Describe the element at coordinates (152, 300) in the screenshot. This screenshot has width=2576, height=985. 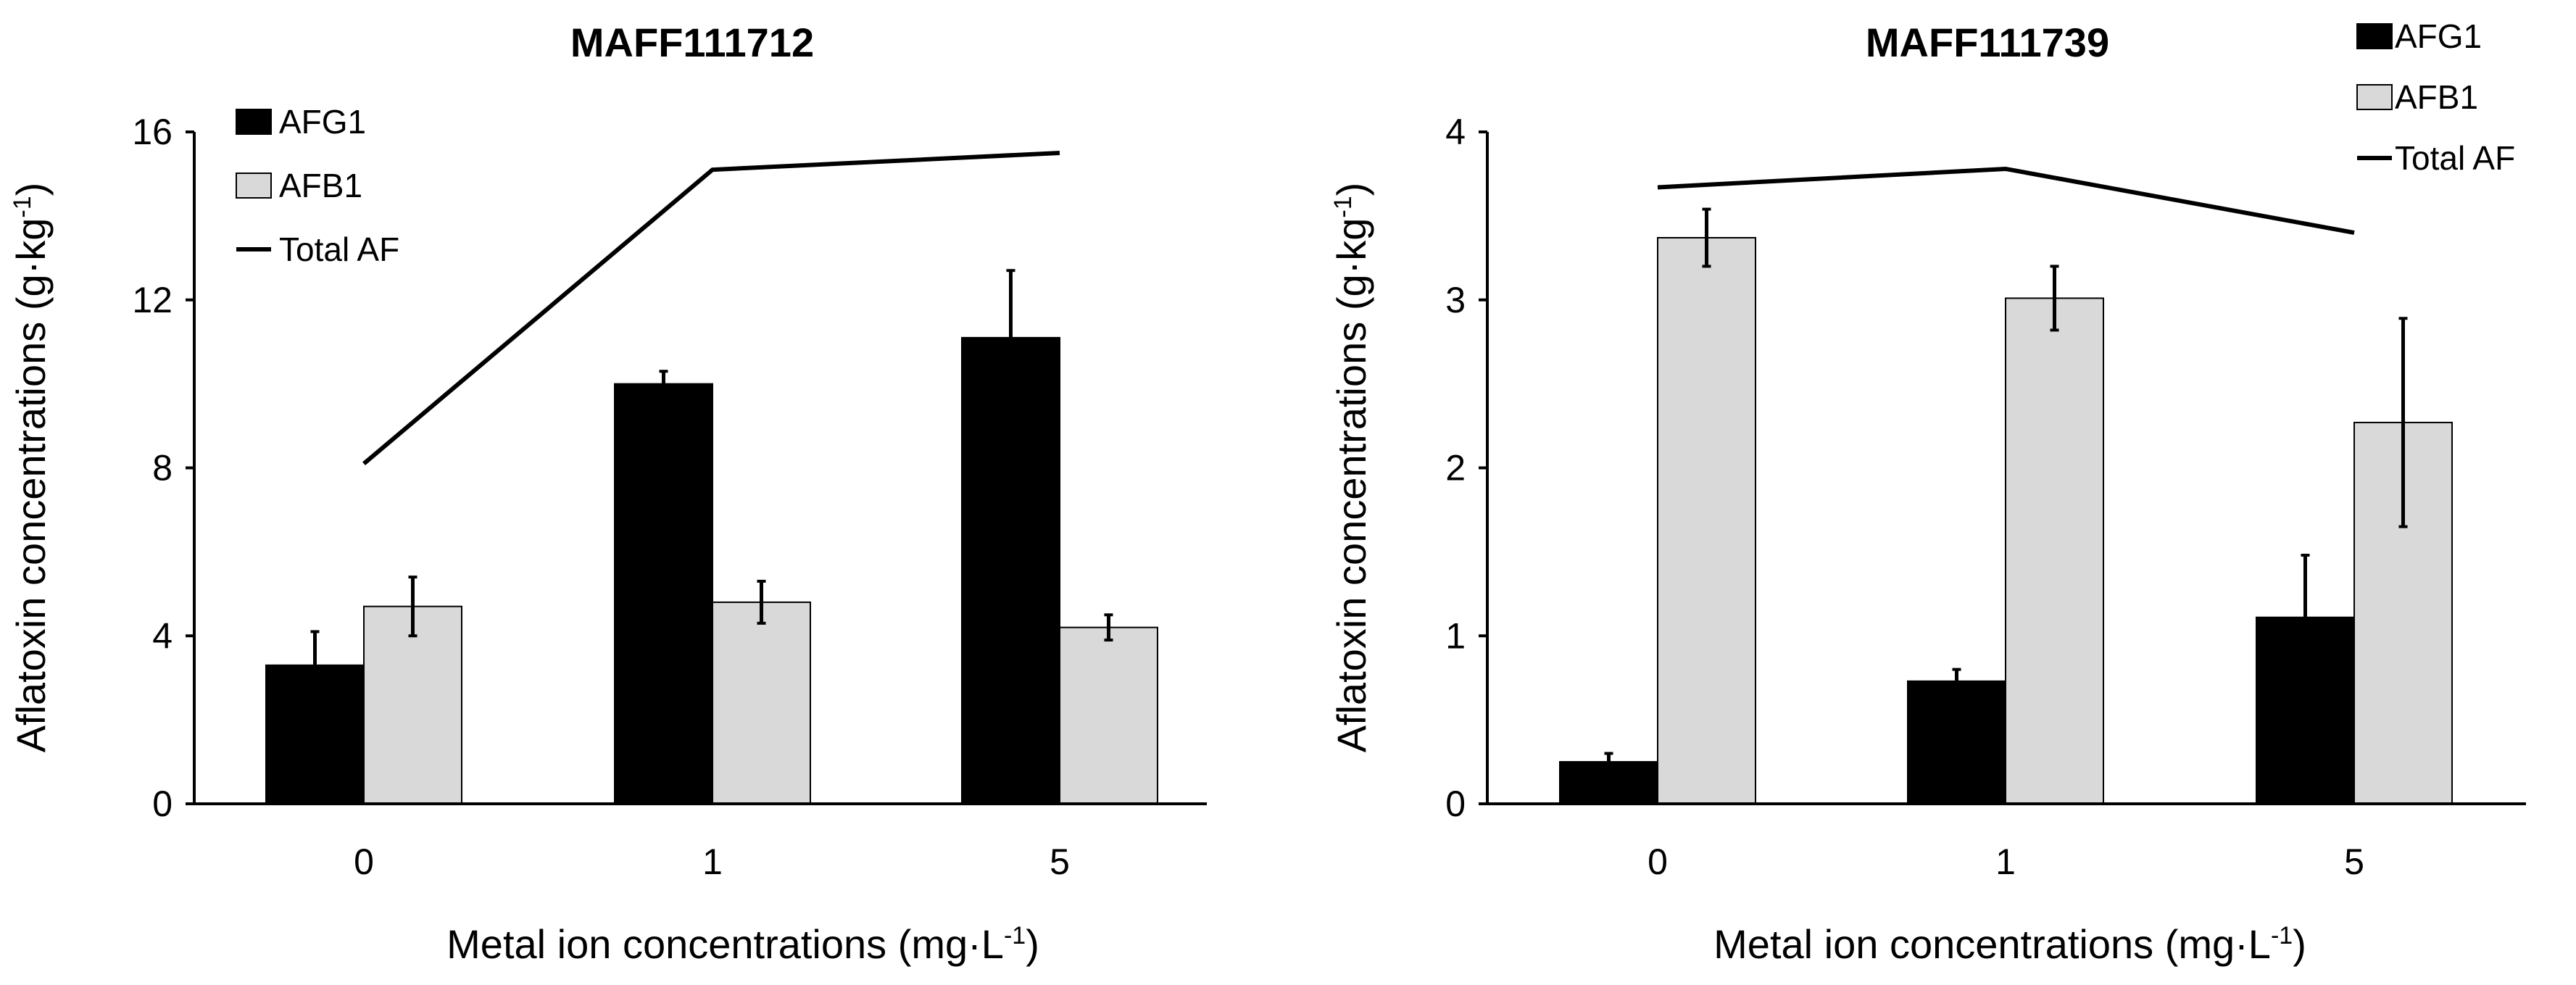
I see `y-tick-label: 12` at that location.